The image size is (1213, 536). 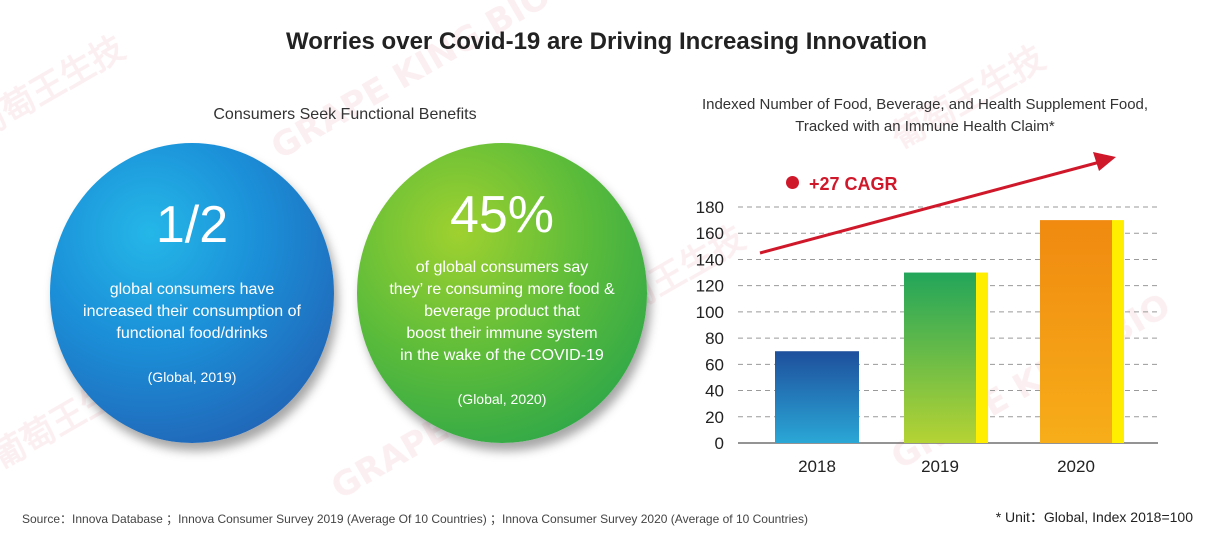 I want to click on stat-line: increased their consumption of, so click(x=192, y=311).